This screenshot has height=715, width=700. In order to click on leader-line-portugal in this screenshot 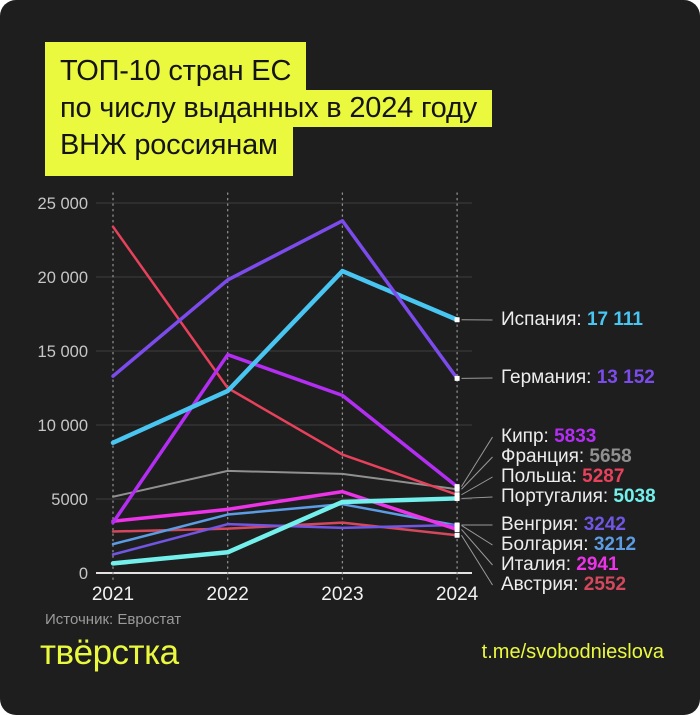, I will do `click(477, 497)`.